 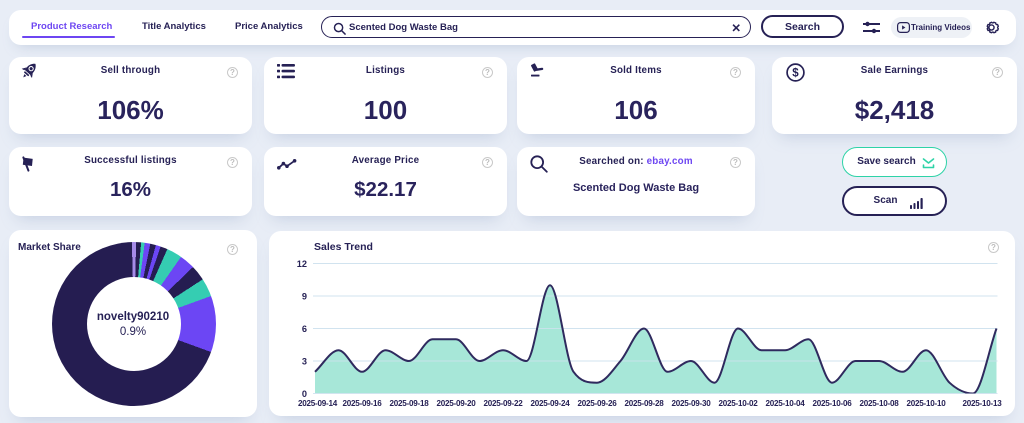 What do you see at coordinates (927, 403) in the screenshot?
I see `svg-text: 2025-10-10` at bounding box center [927, 403].